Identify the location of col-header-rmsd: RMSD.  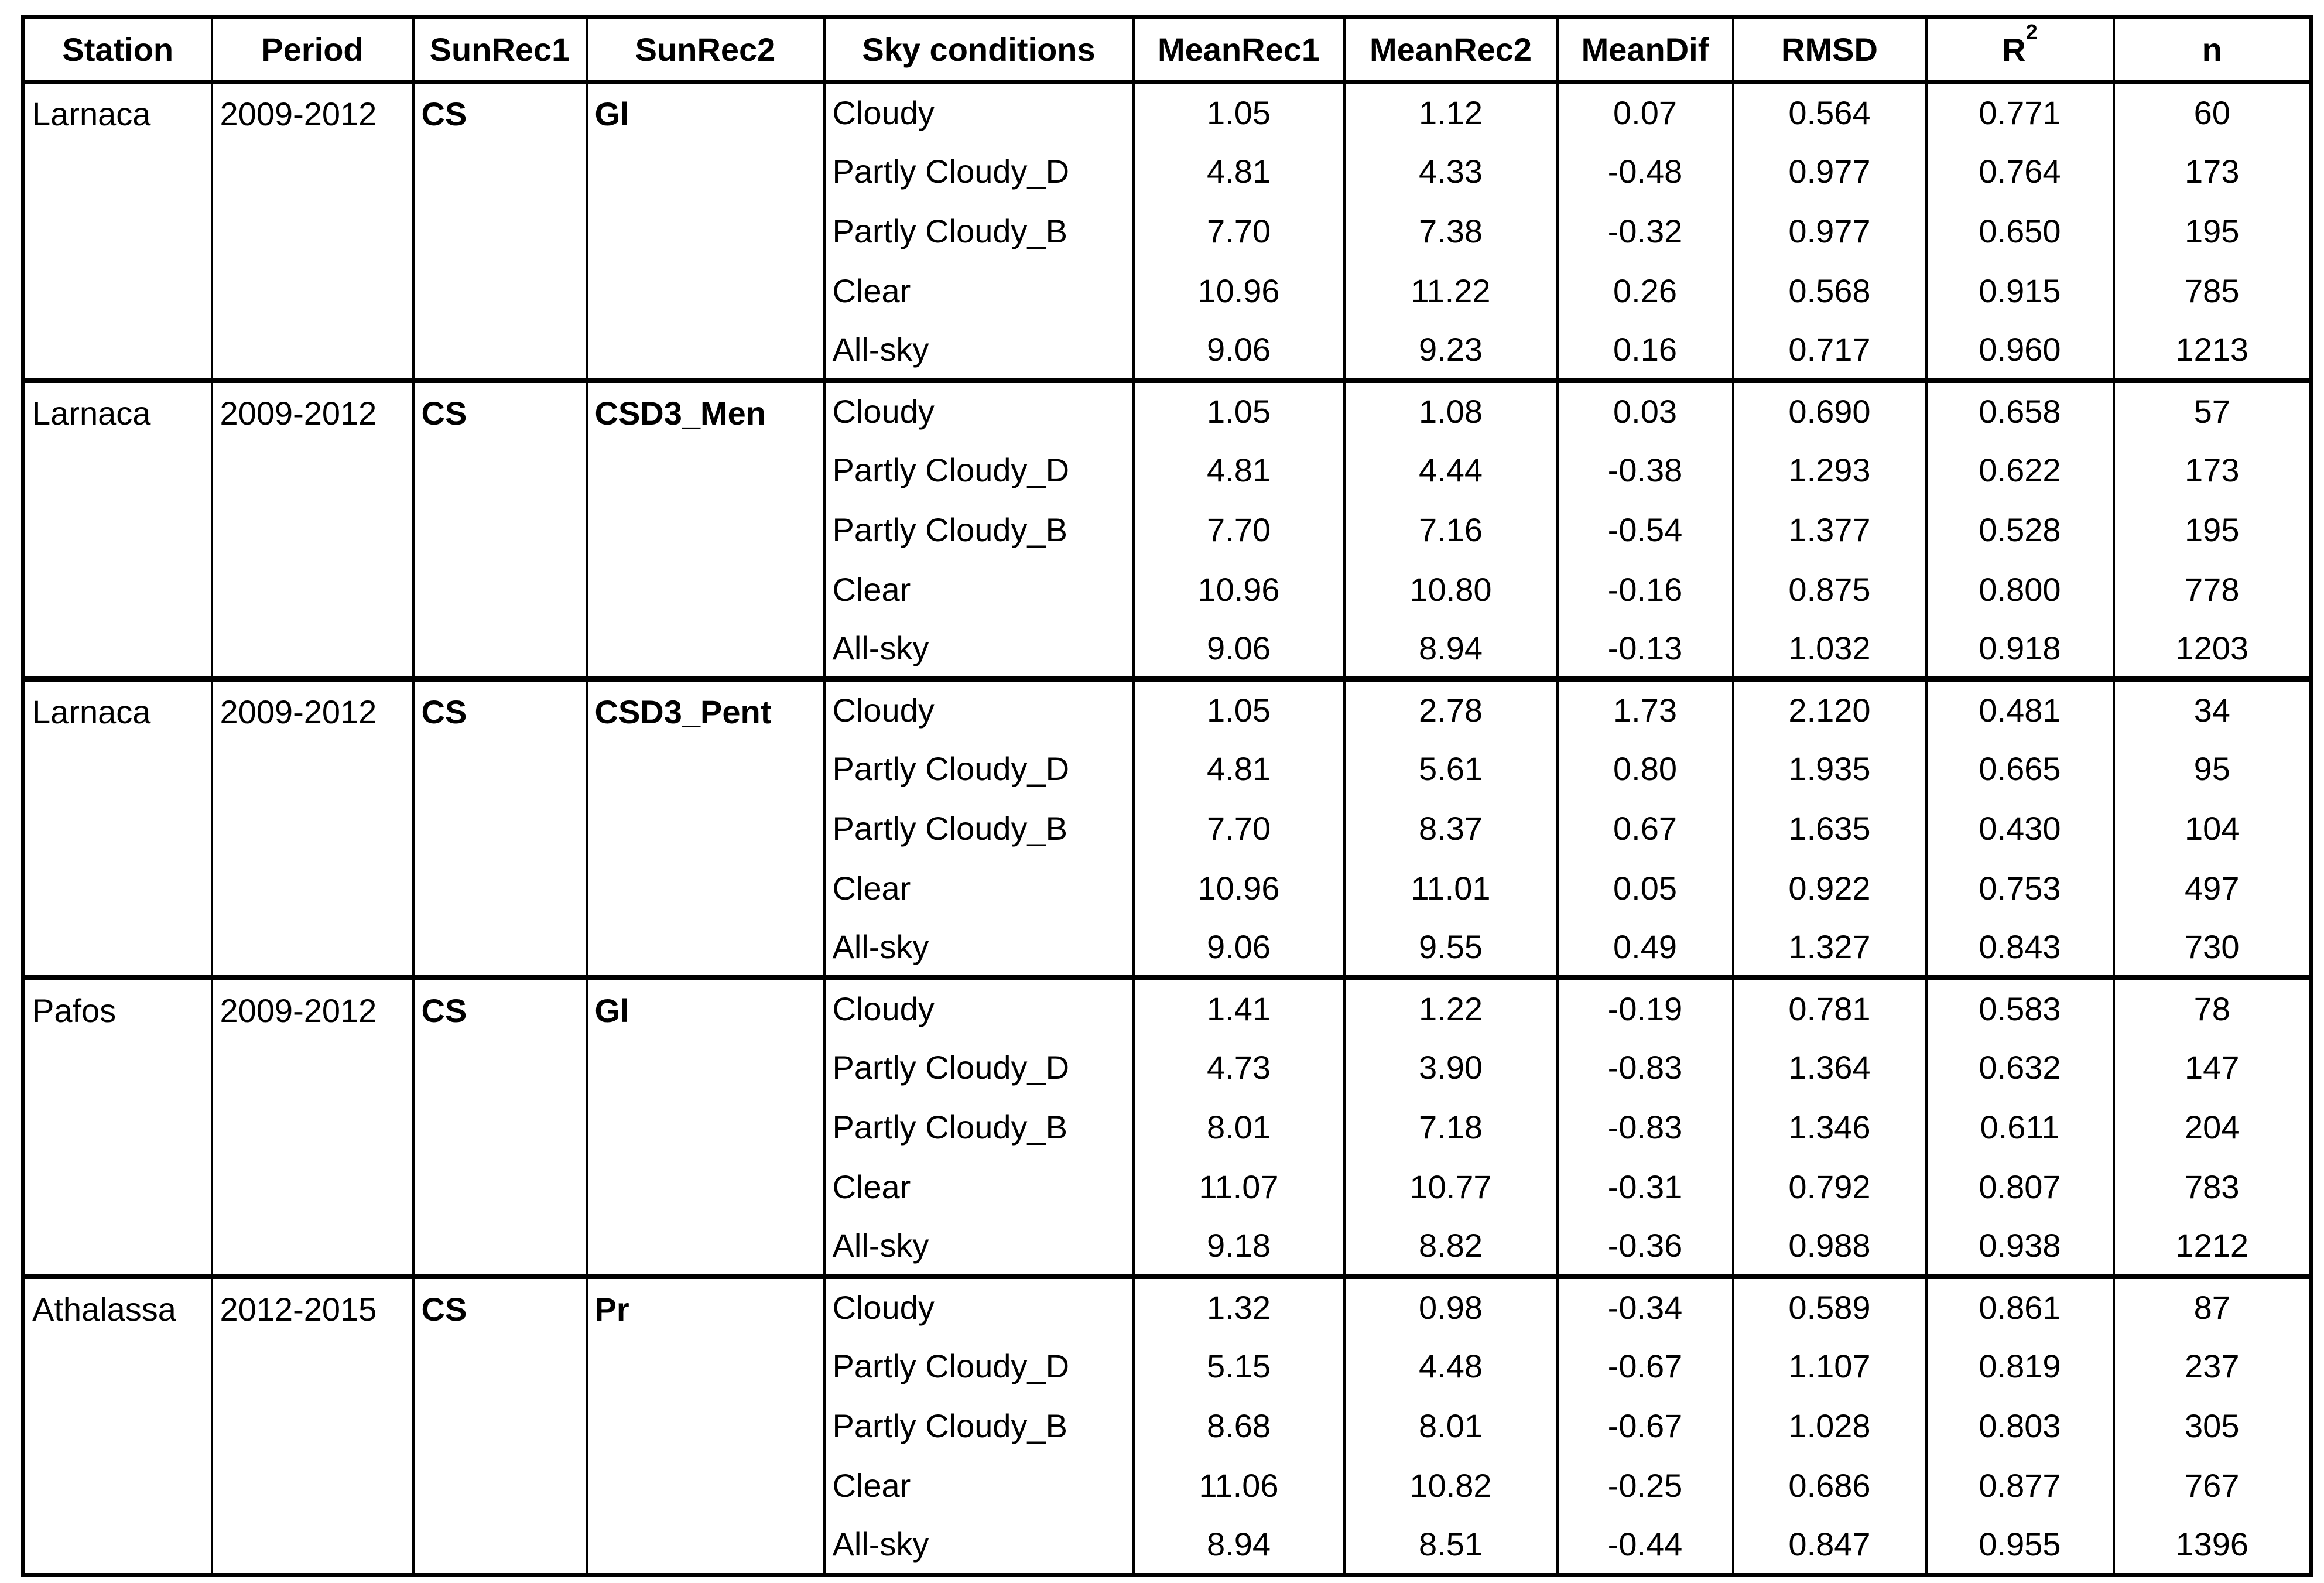
(1829, 51).